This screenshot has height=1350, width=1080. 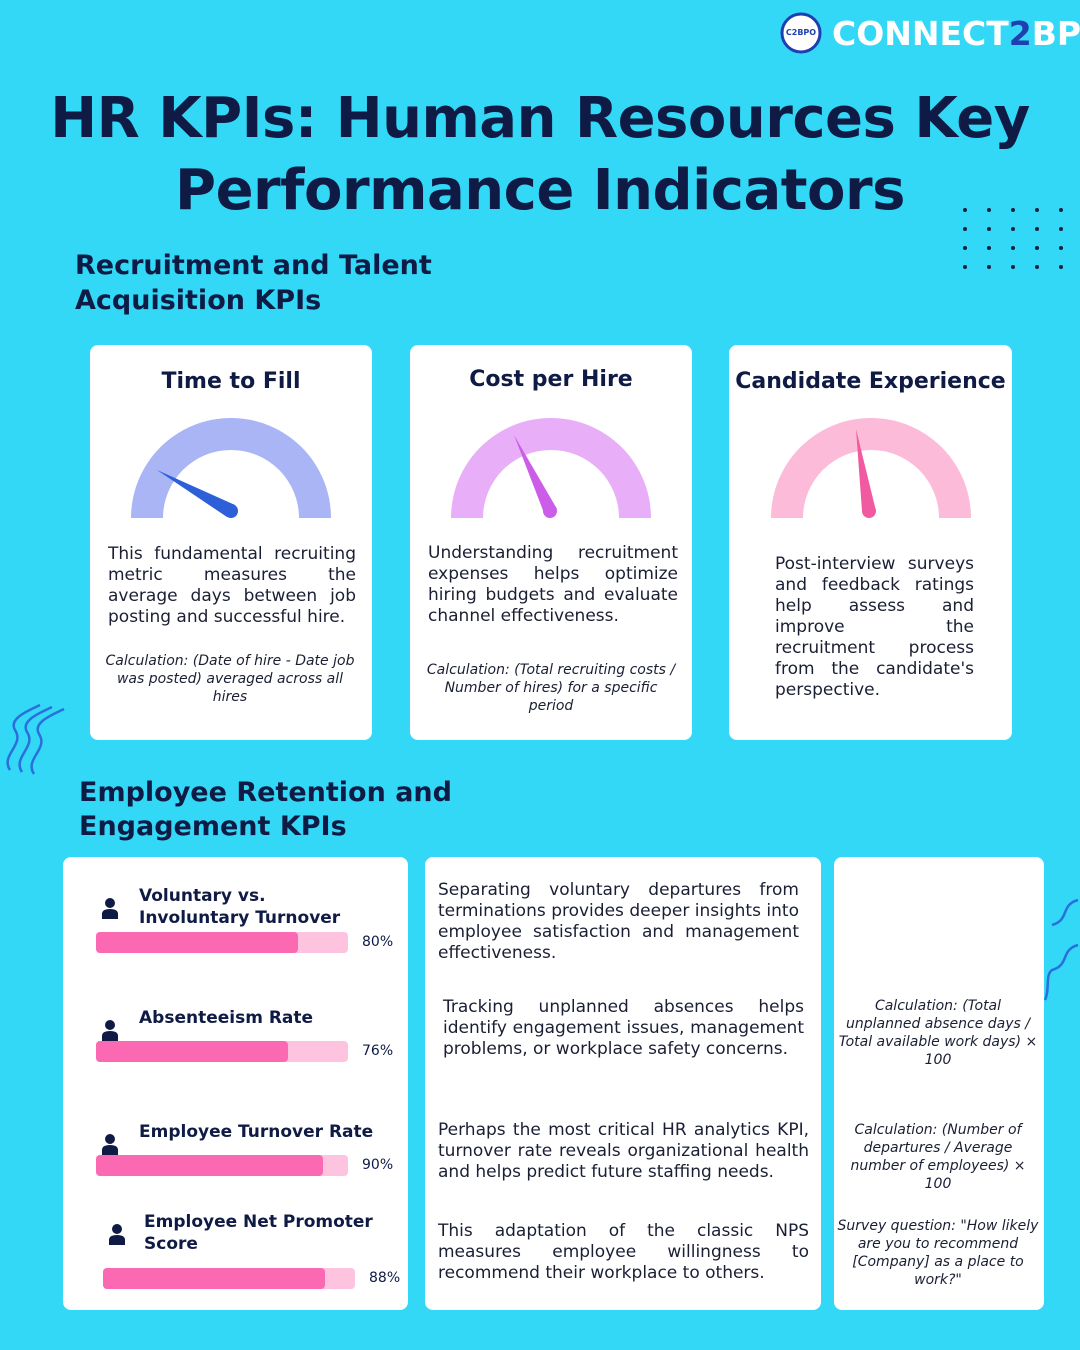 I want to click on section-heading: Employee Retention and, so click(x=265, y=792).